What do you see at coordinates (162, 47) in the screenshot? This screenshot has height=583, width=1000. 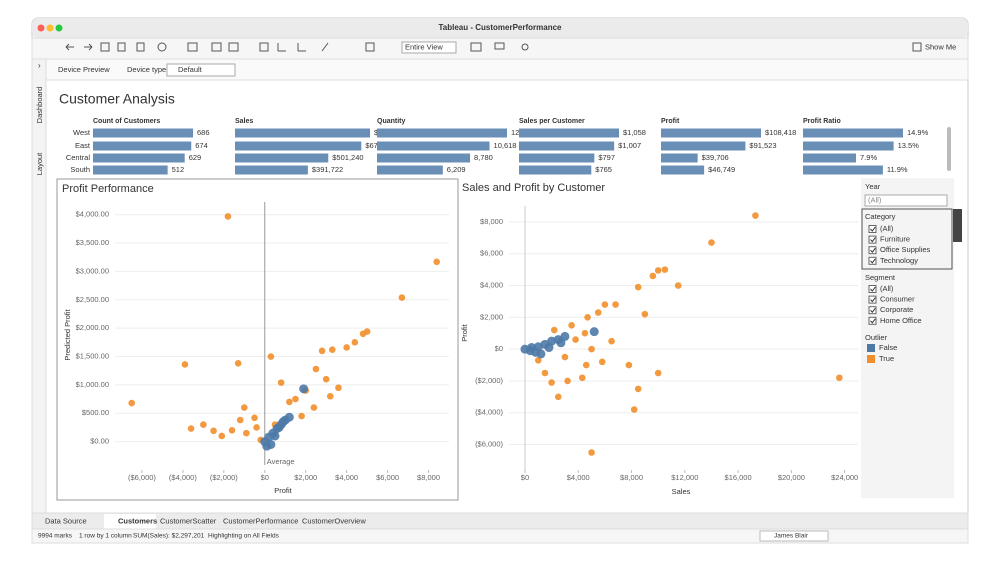 I see `refresh-icon` at bounding box center [162, 47].